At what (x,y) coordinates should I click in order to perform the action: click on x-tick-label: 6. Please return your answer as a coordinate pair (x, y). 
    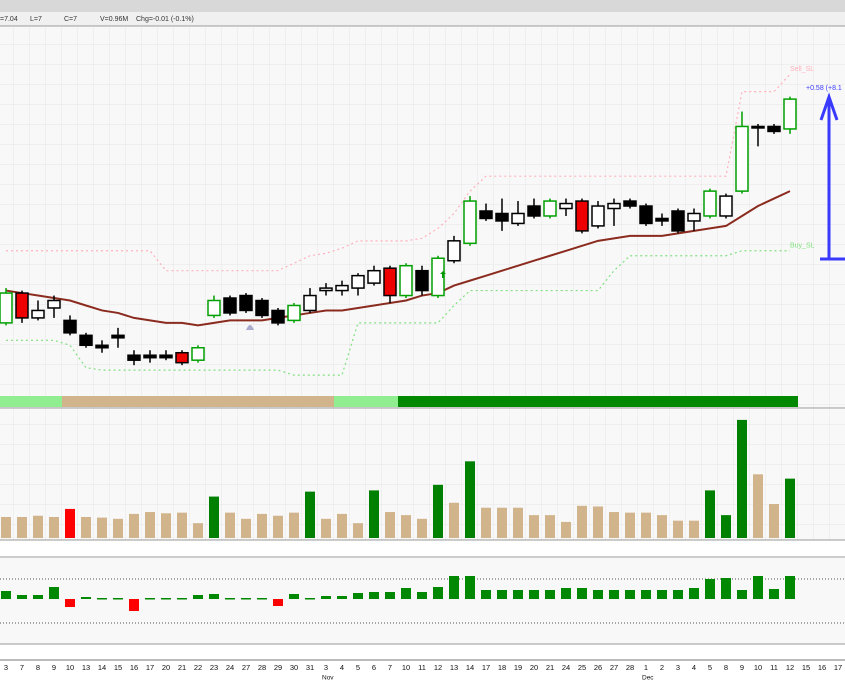
    Looking at the image, I should click on (374, 667).